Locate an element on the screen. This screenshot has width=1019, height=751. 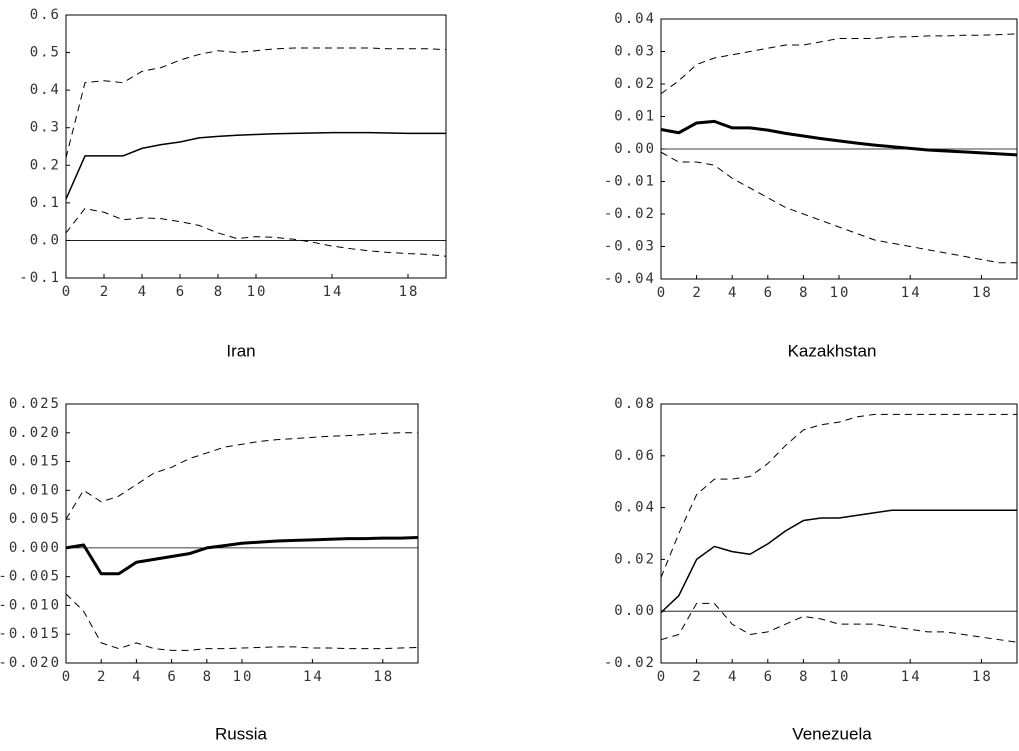
y-tick-label: -0.1 is located at coordinates (40, 278).